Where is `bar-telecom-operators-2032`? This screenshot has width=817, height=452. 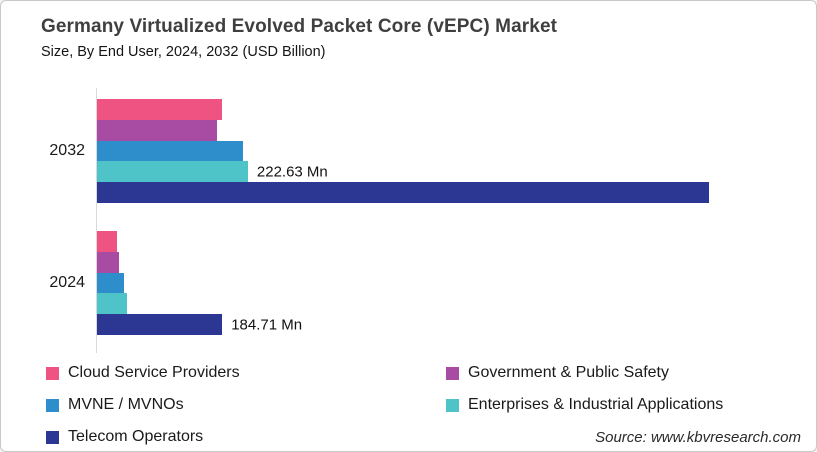
bar-telecom-operators-2032 is located at coordinates (403, 192).